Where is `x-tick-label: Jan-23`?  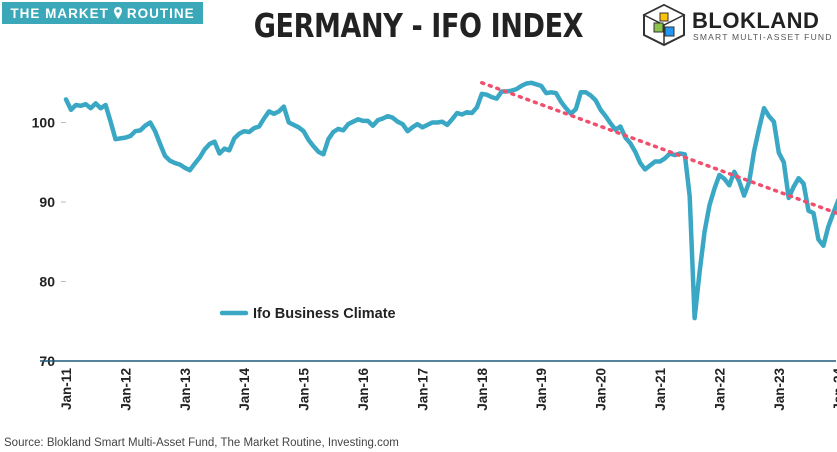
x-tick-label: Jan-23 is located at coordinates (779, 389).